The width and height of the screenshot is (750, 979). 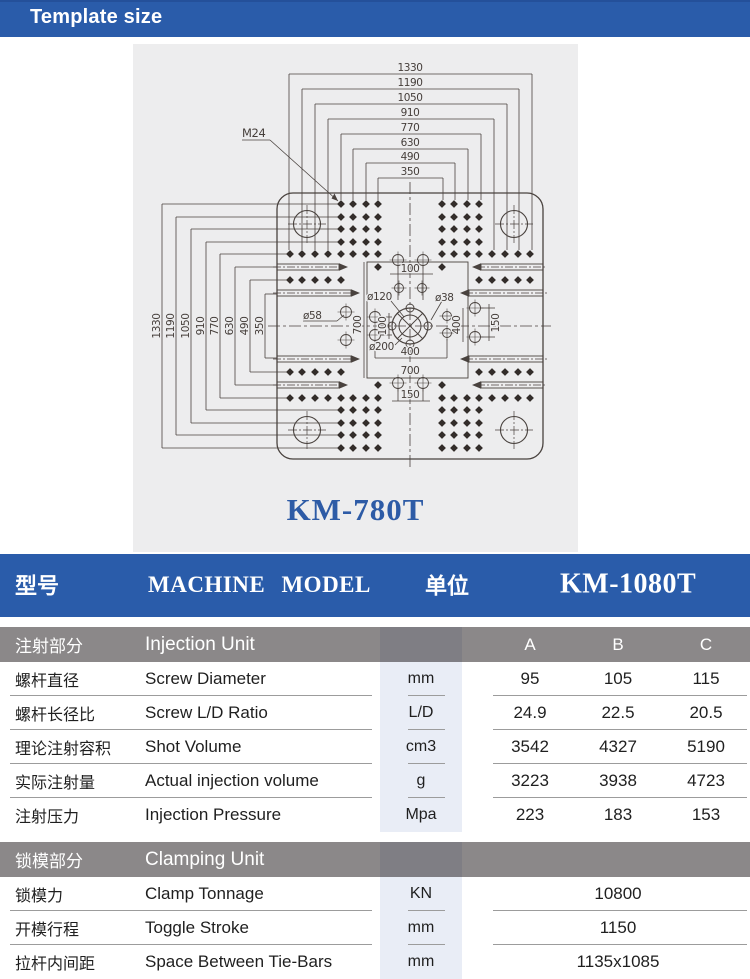 What do you see at coordinates (63, 749) in the screenshot?
I see `row-label-zh: 理论注射容积` at bounding box center [63, 749].